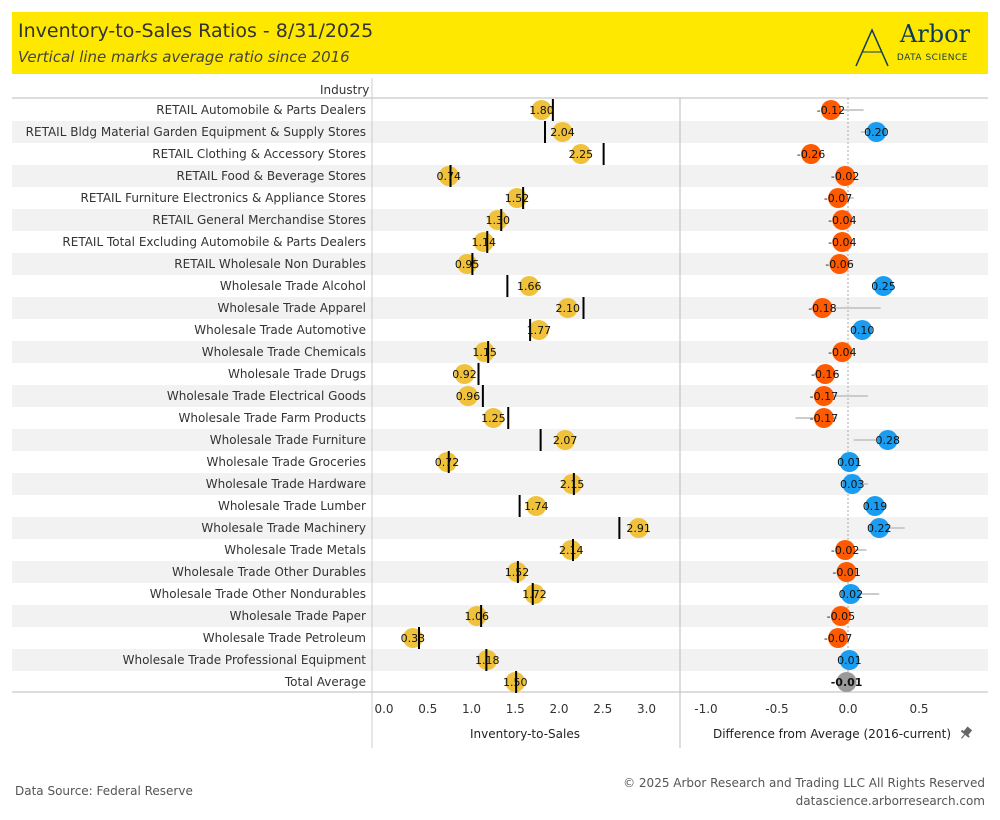  I want to click on difference-label: -0.07, so click(838, 198).